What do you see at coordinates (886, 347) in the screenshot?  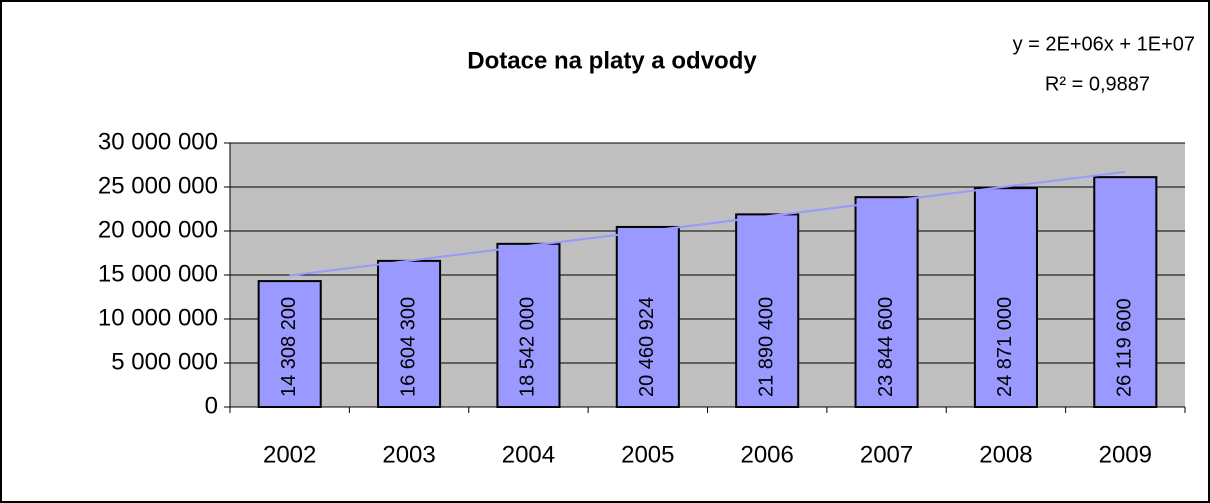 I see `value-label: 23 844 600` at bounding box center [886, 347].